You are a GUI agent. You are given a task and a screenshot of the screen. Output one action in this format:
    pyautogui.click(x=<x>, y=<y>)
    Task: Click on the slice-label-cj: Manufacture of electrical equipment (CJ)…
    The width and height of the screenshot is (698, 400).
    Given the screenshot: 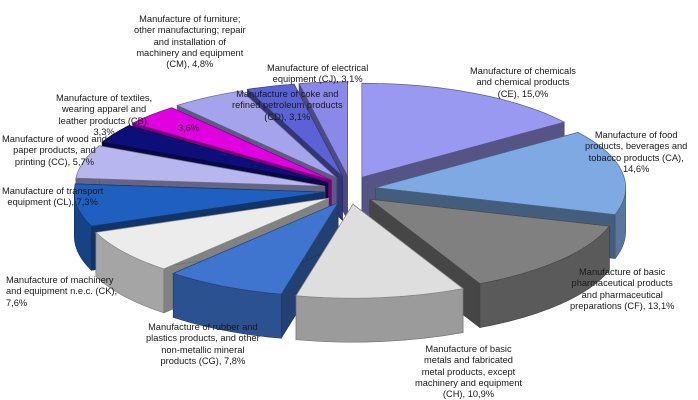 What is the action you would take?
    pyautogui.click(x=318, y=74)
    